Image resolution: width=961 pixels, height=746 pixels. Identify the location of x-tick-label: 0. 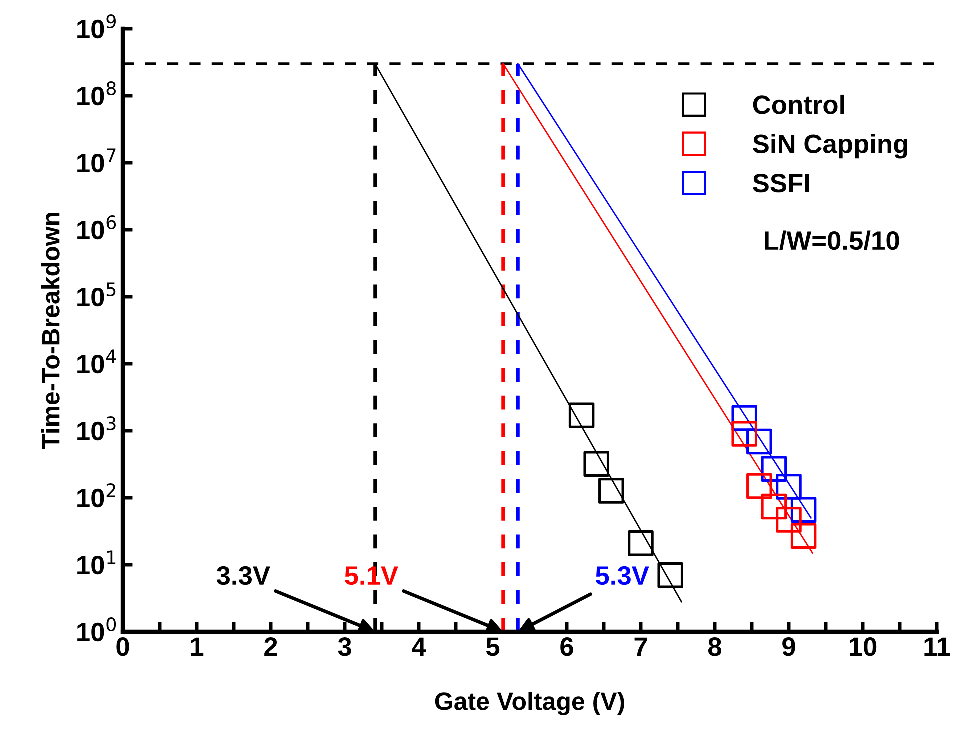
(123, 647).